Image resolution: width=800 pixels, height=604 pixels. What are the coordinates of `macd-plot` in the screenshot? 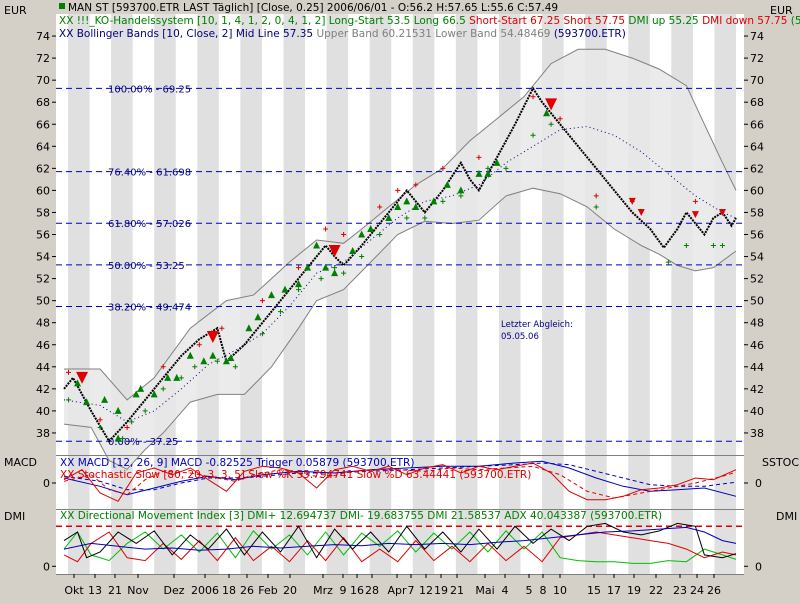 It's located at (400, 481).